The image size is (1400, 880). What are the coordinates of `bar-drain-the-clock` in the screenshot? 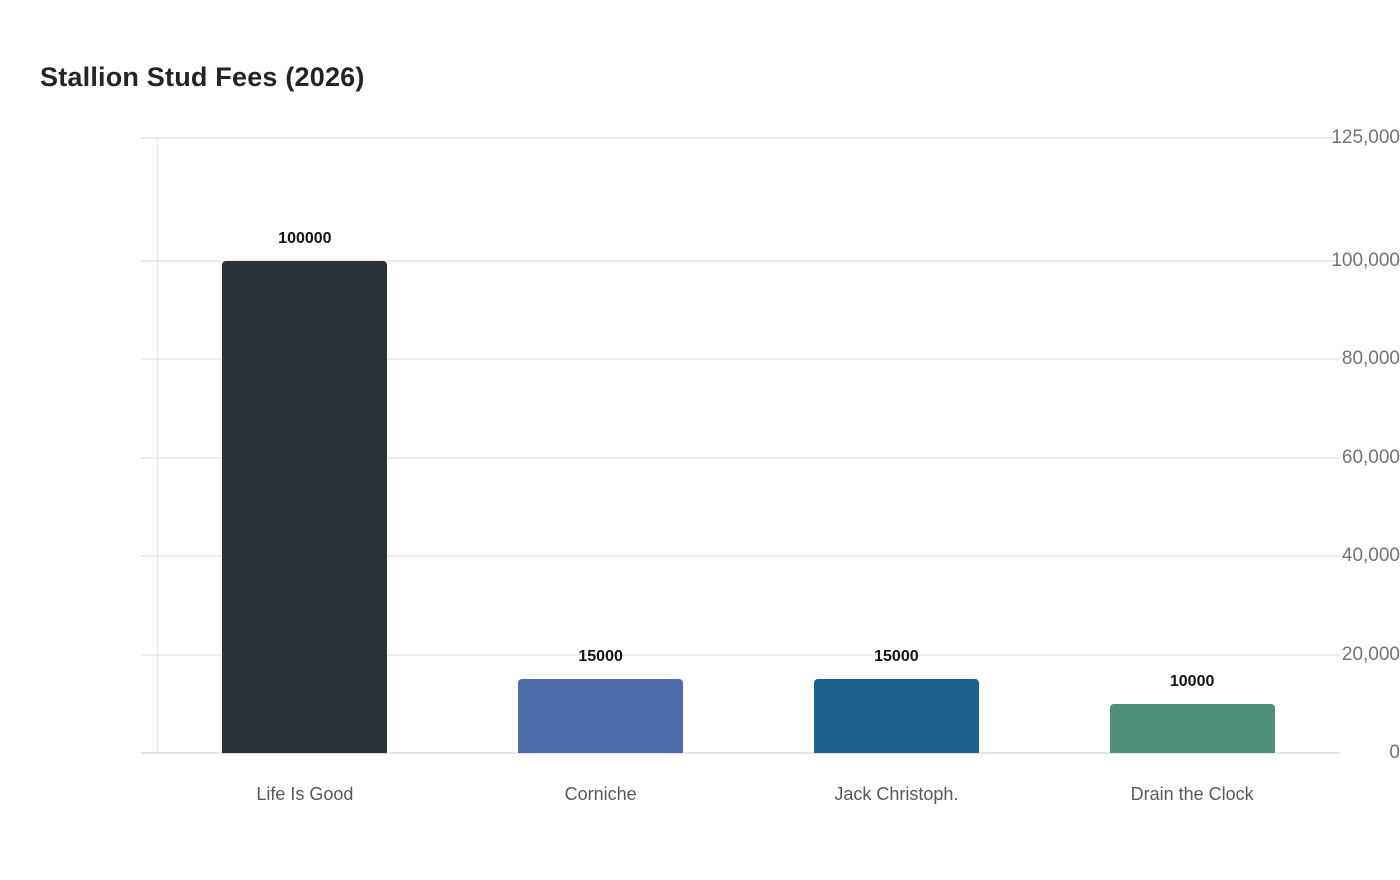 It's located at (1192, 728).